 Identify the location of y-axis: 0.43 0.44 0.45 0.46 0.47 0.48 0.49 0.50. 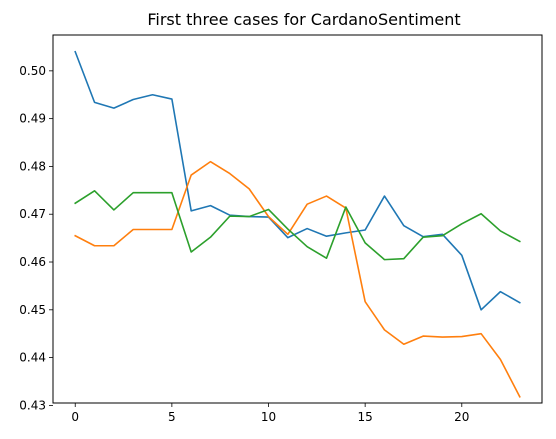
(36, 238).